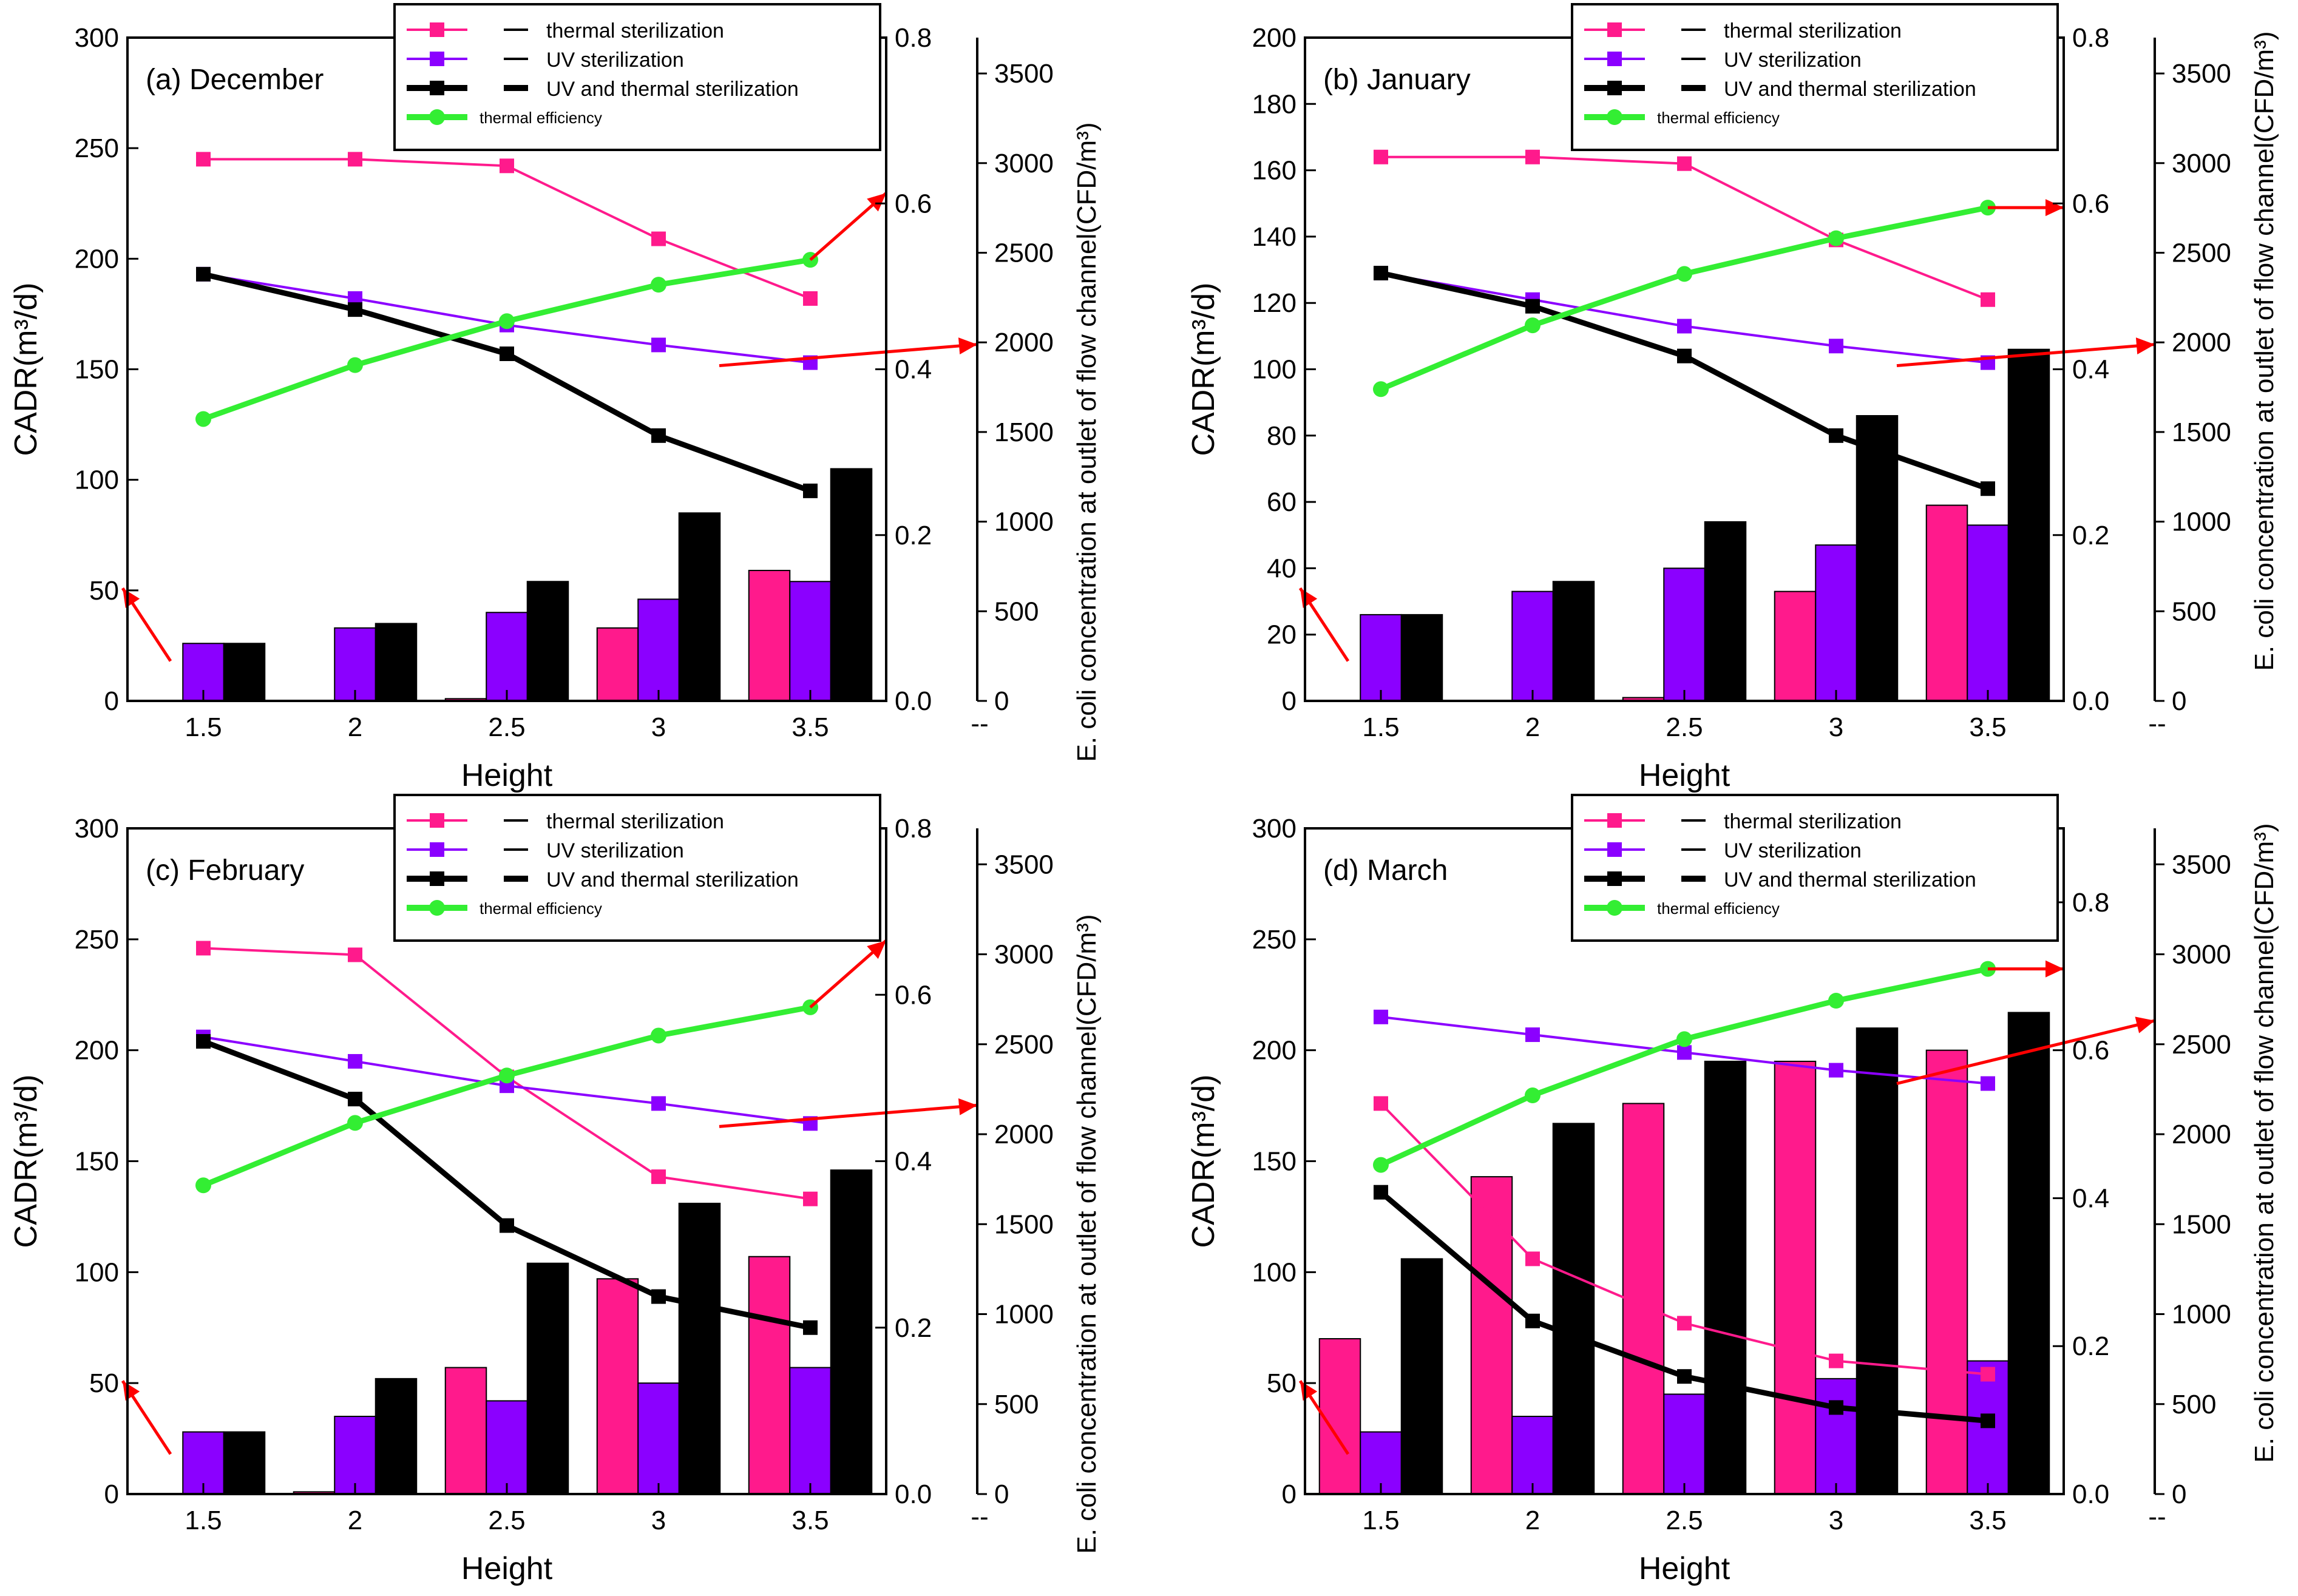 Image resolution: width=2298 pixels, height=1596 pixels. Describe the element at coordinates (506, 1520) in the screenshot. I see `xtick-label: 2.5` at that location.